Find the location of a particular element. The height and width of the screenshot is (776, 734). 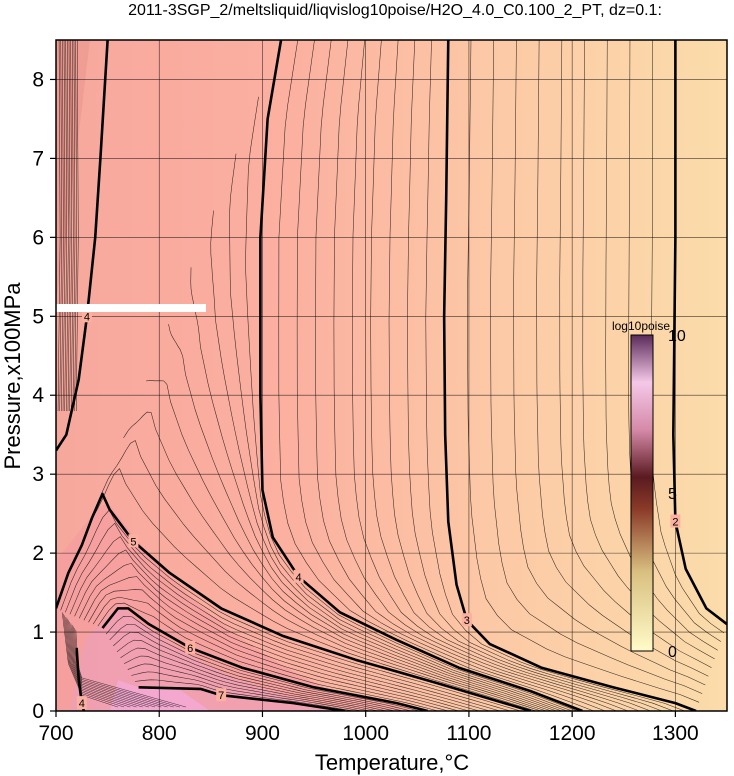

x-axis: 700 800 900 1000 1100 1200 1300 is located at coordinates (368, 728).